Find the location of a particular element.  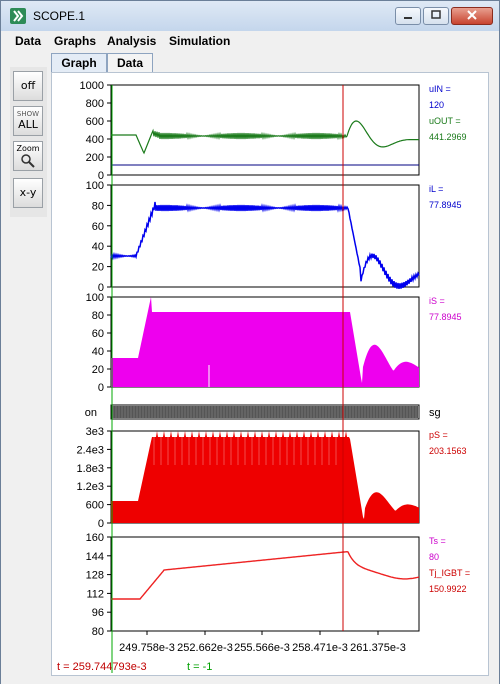

ytick-label-iL-4: 20 is located at coordinates (98, 268).